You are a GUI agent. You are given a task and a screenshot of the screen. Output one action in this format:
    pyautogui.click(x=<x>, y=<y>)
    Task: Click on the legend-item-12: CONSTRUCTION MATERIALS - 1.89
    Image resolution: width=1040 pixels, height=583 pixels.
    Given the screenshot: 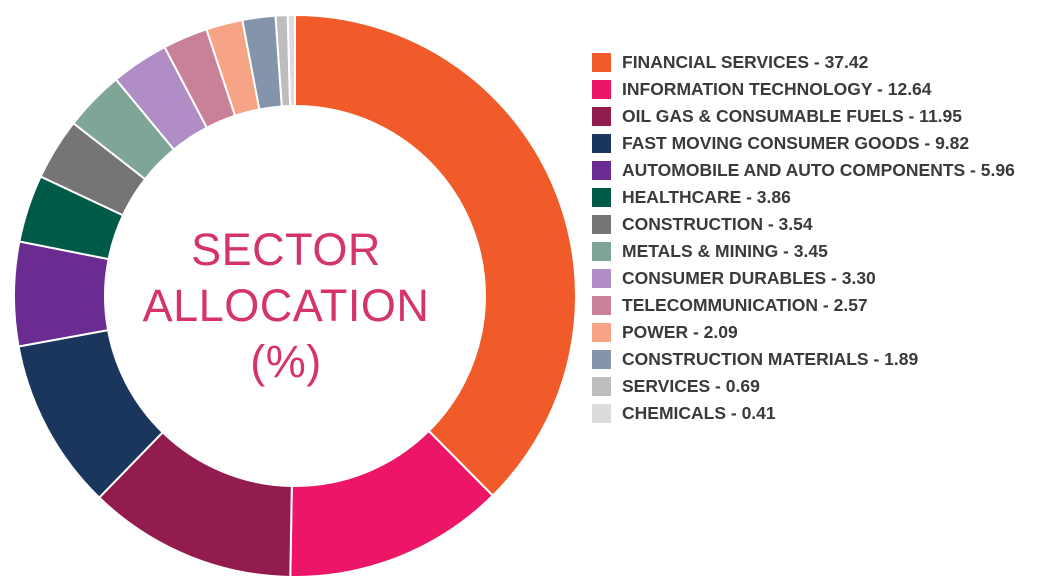 What is the action you would take?
    pyautogui.click(x=814, y=359)
    